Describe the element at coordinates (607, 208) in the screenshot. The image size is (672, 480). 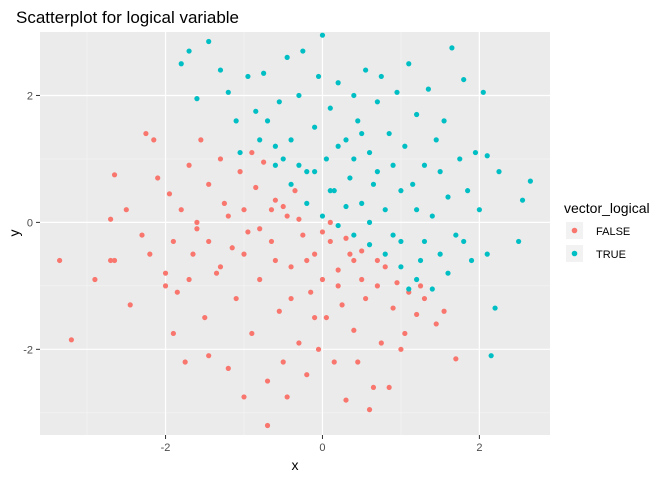
I see `legend-title: vector_logical` at that location.